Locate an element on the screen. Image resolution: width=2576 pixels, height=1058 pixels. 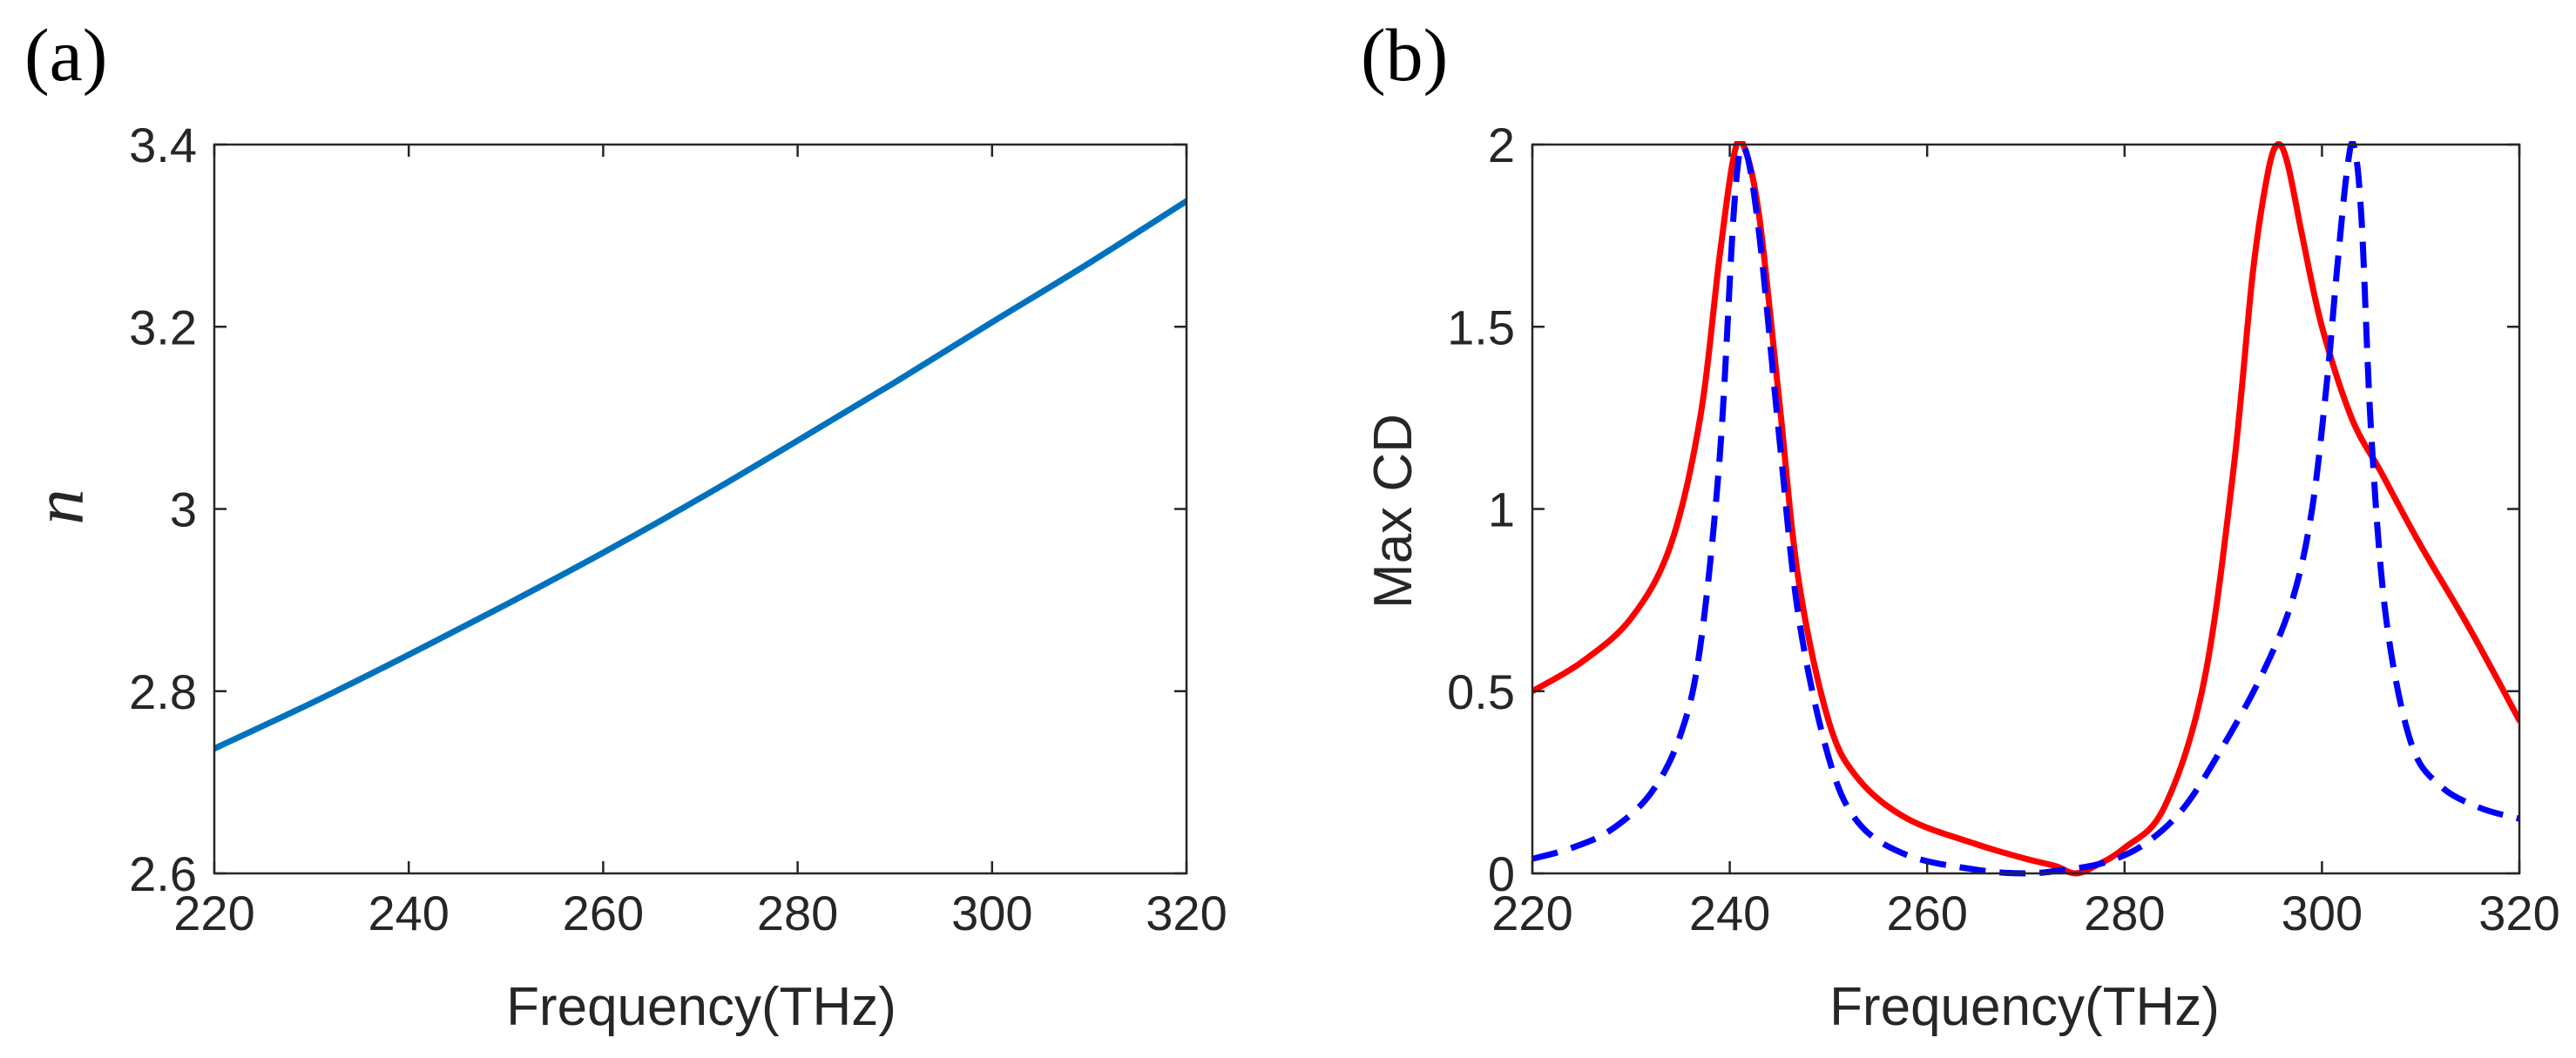
panel-a-xtick-label: 320 is located at coordinates (1186, 913).